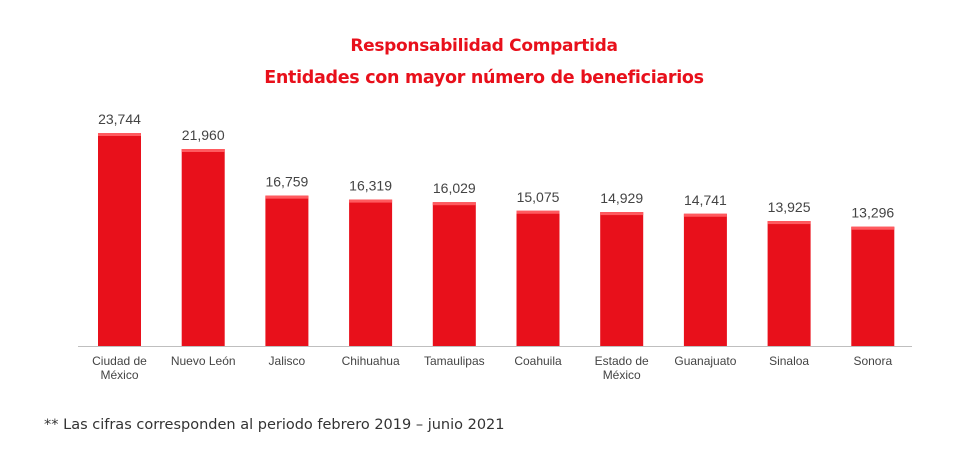 This screenshot has height=474, width=968. What do you see at coordinates (454, 188) in the screenshot?
I see `data-label: 16,029` at bounding box center [454, 188].